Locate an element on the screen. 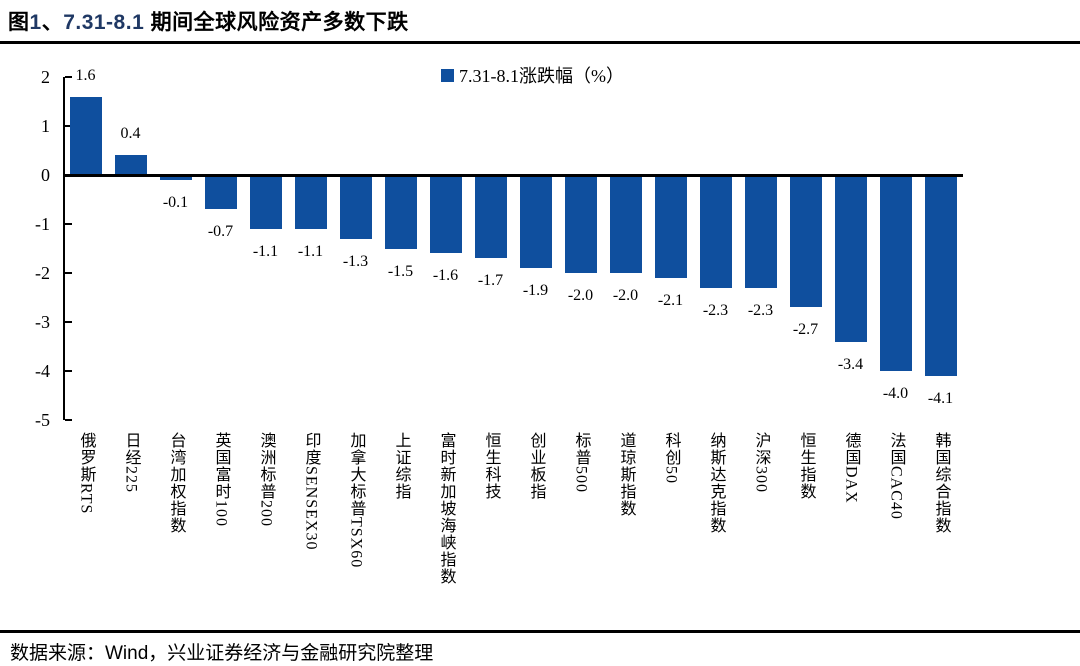 This screenshot has height=666, width=1080. bar-value-label: -1.5 is located at coordinates (400, 271).